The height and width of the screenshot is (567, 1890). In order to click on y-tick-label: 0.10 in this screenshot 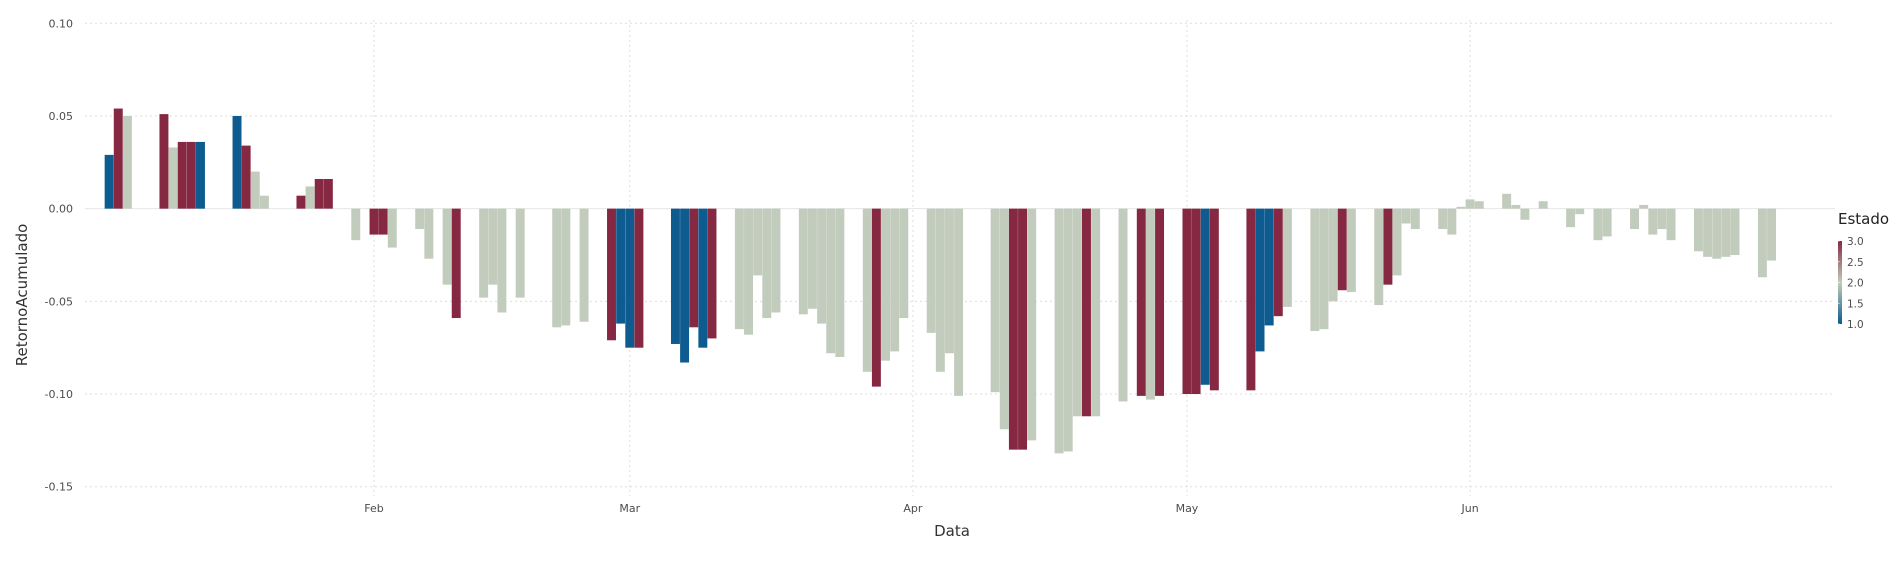, I will do `click(61, 23)`.